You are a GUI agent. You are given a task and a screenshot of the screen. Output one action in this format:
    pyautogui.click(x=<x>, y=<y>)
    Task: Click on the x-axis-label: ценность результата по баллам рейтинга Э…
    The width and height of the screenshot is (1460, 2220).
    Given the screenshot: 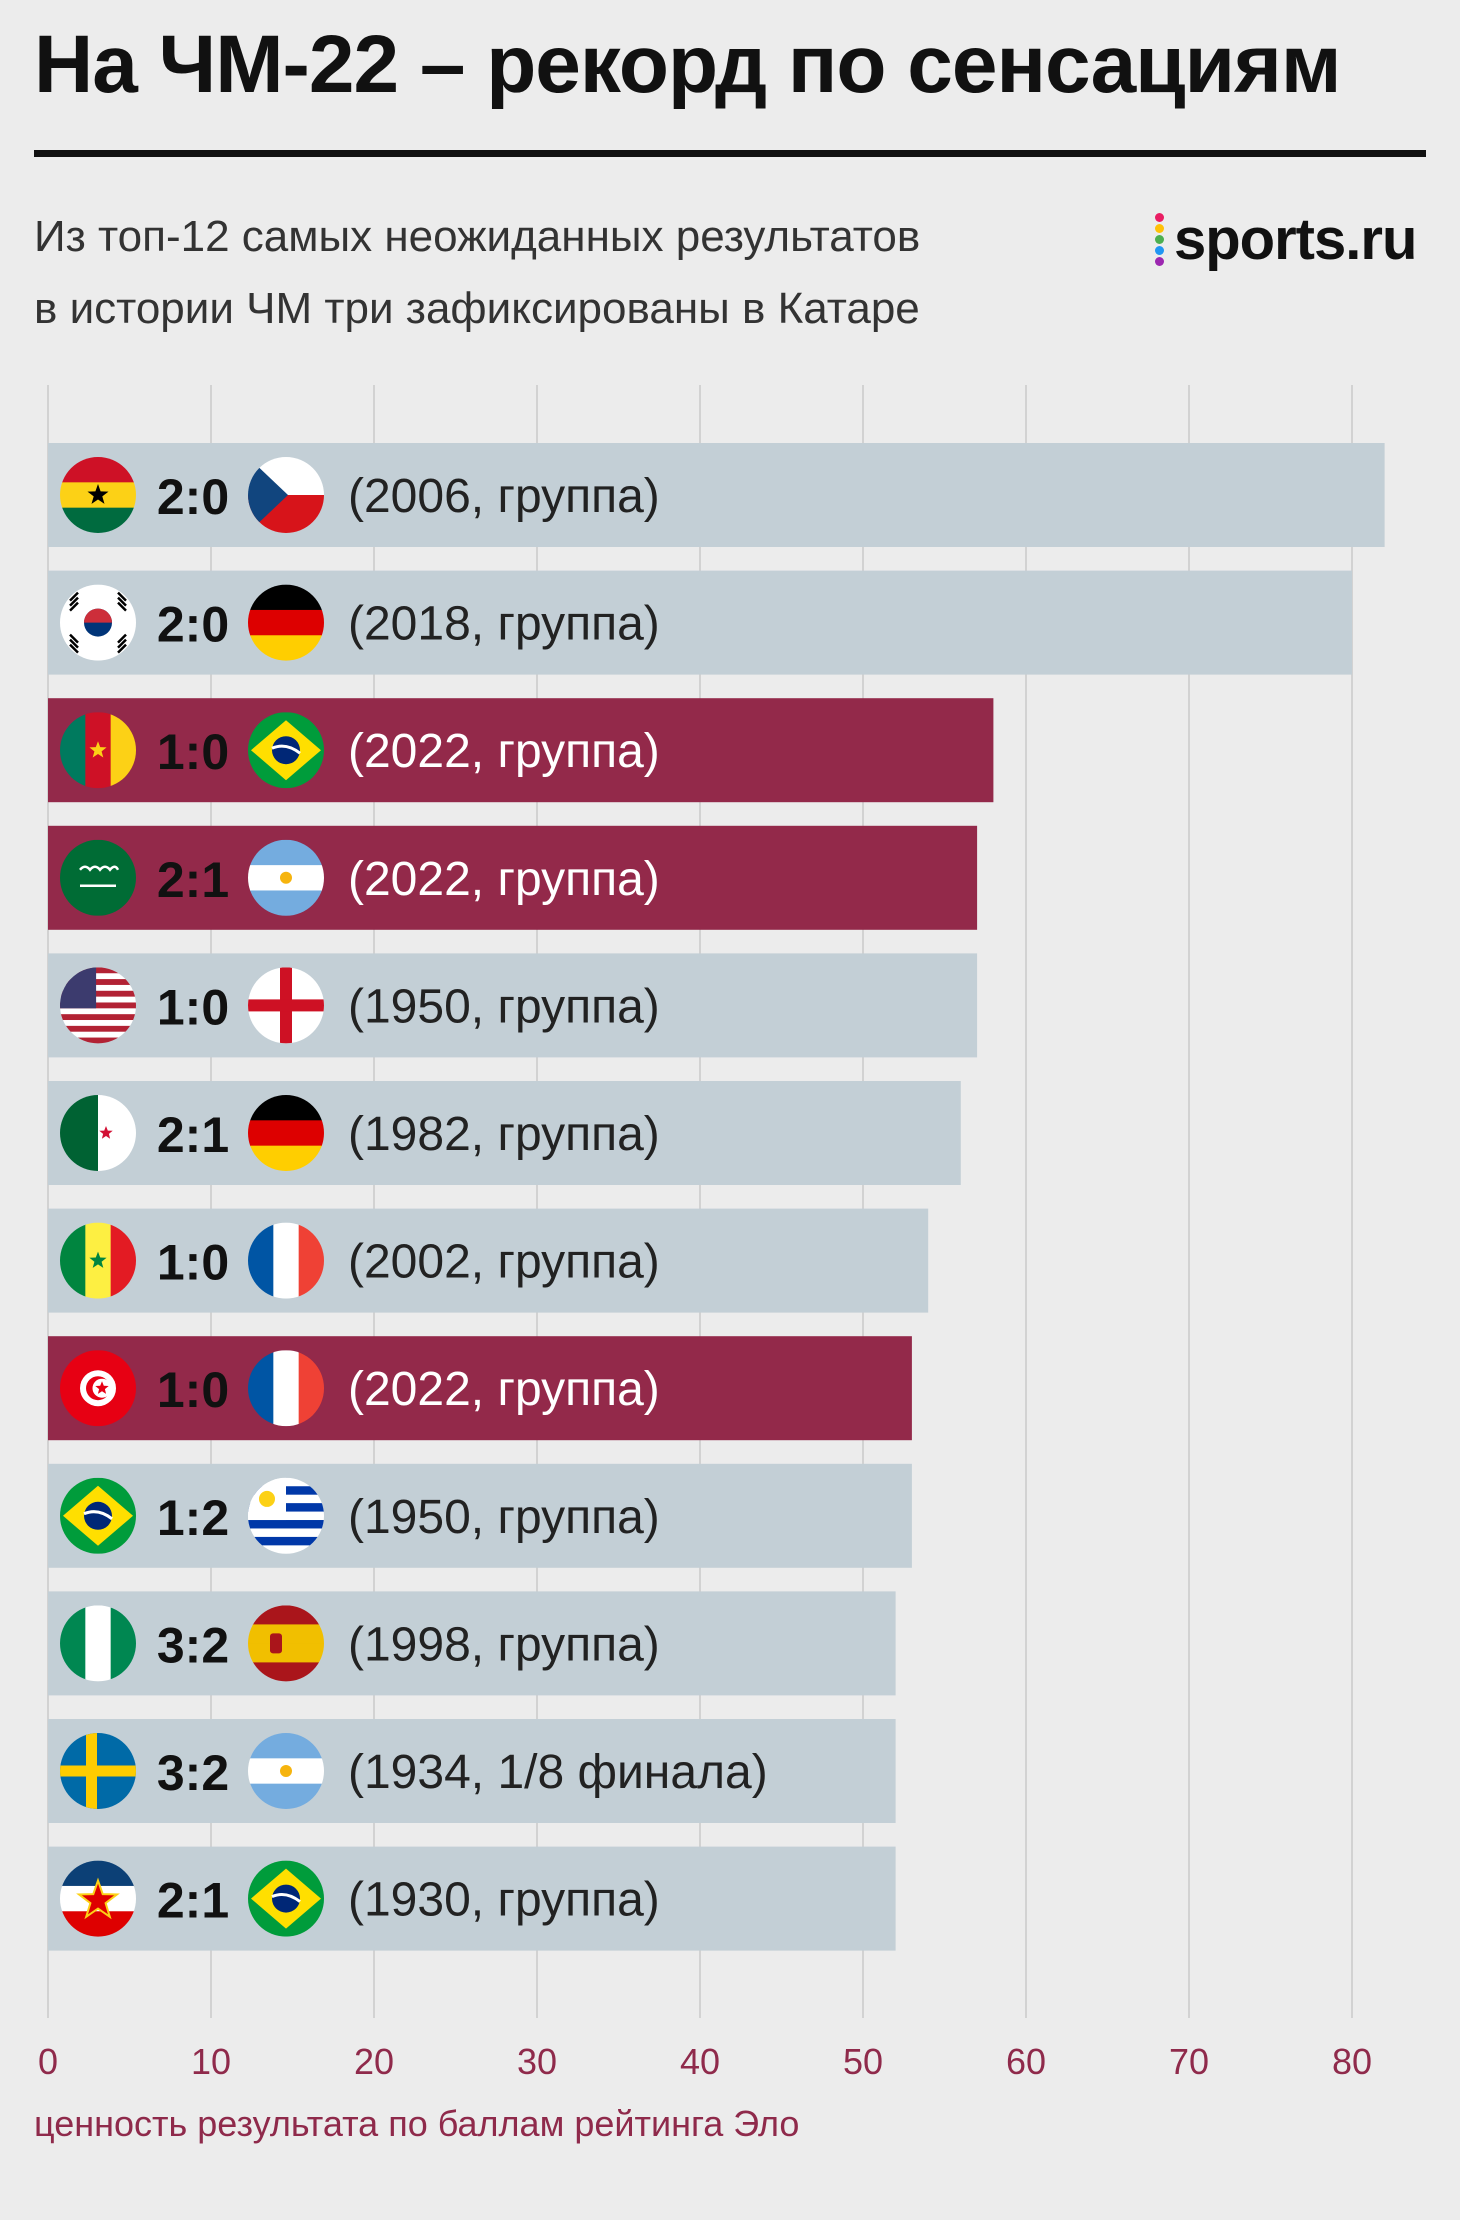 What is the action you would take?
    pyautogui.click(x=417, y=2123)
    